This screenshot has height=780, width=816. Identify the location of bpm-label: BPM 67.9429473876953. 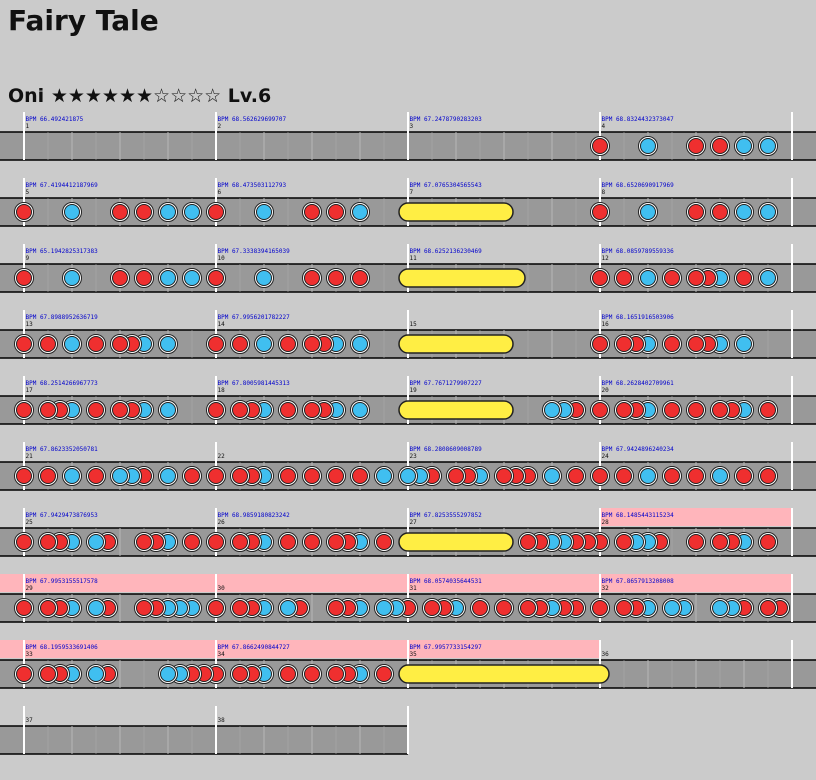
(62, 515).